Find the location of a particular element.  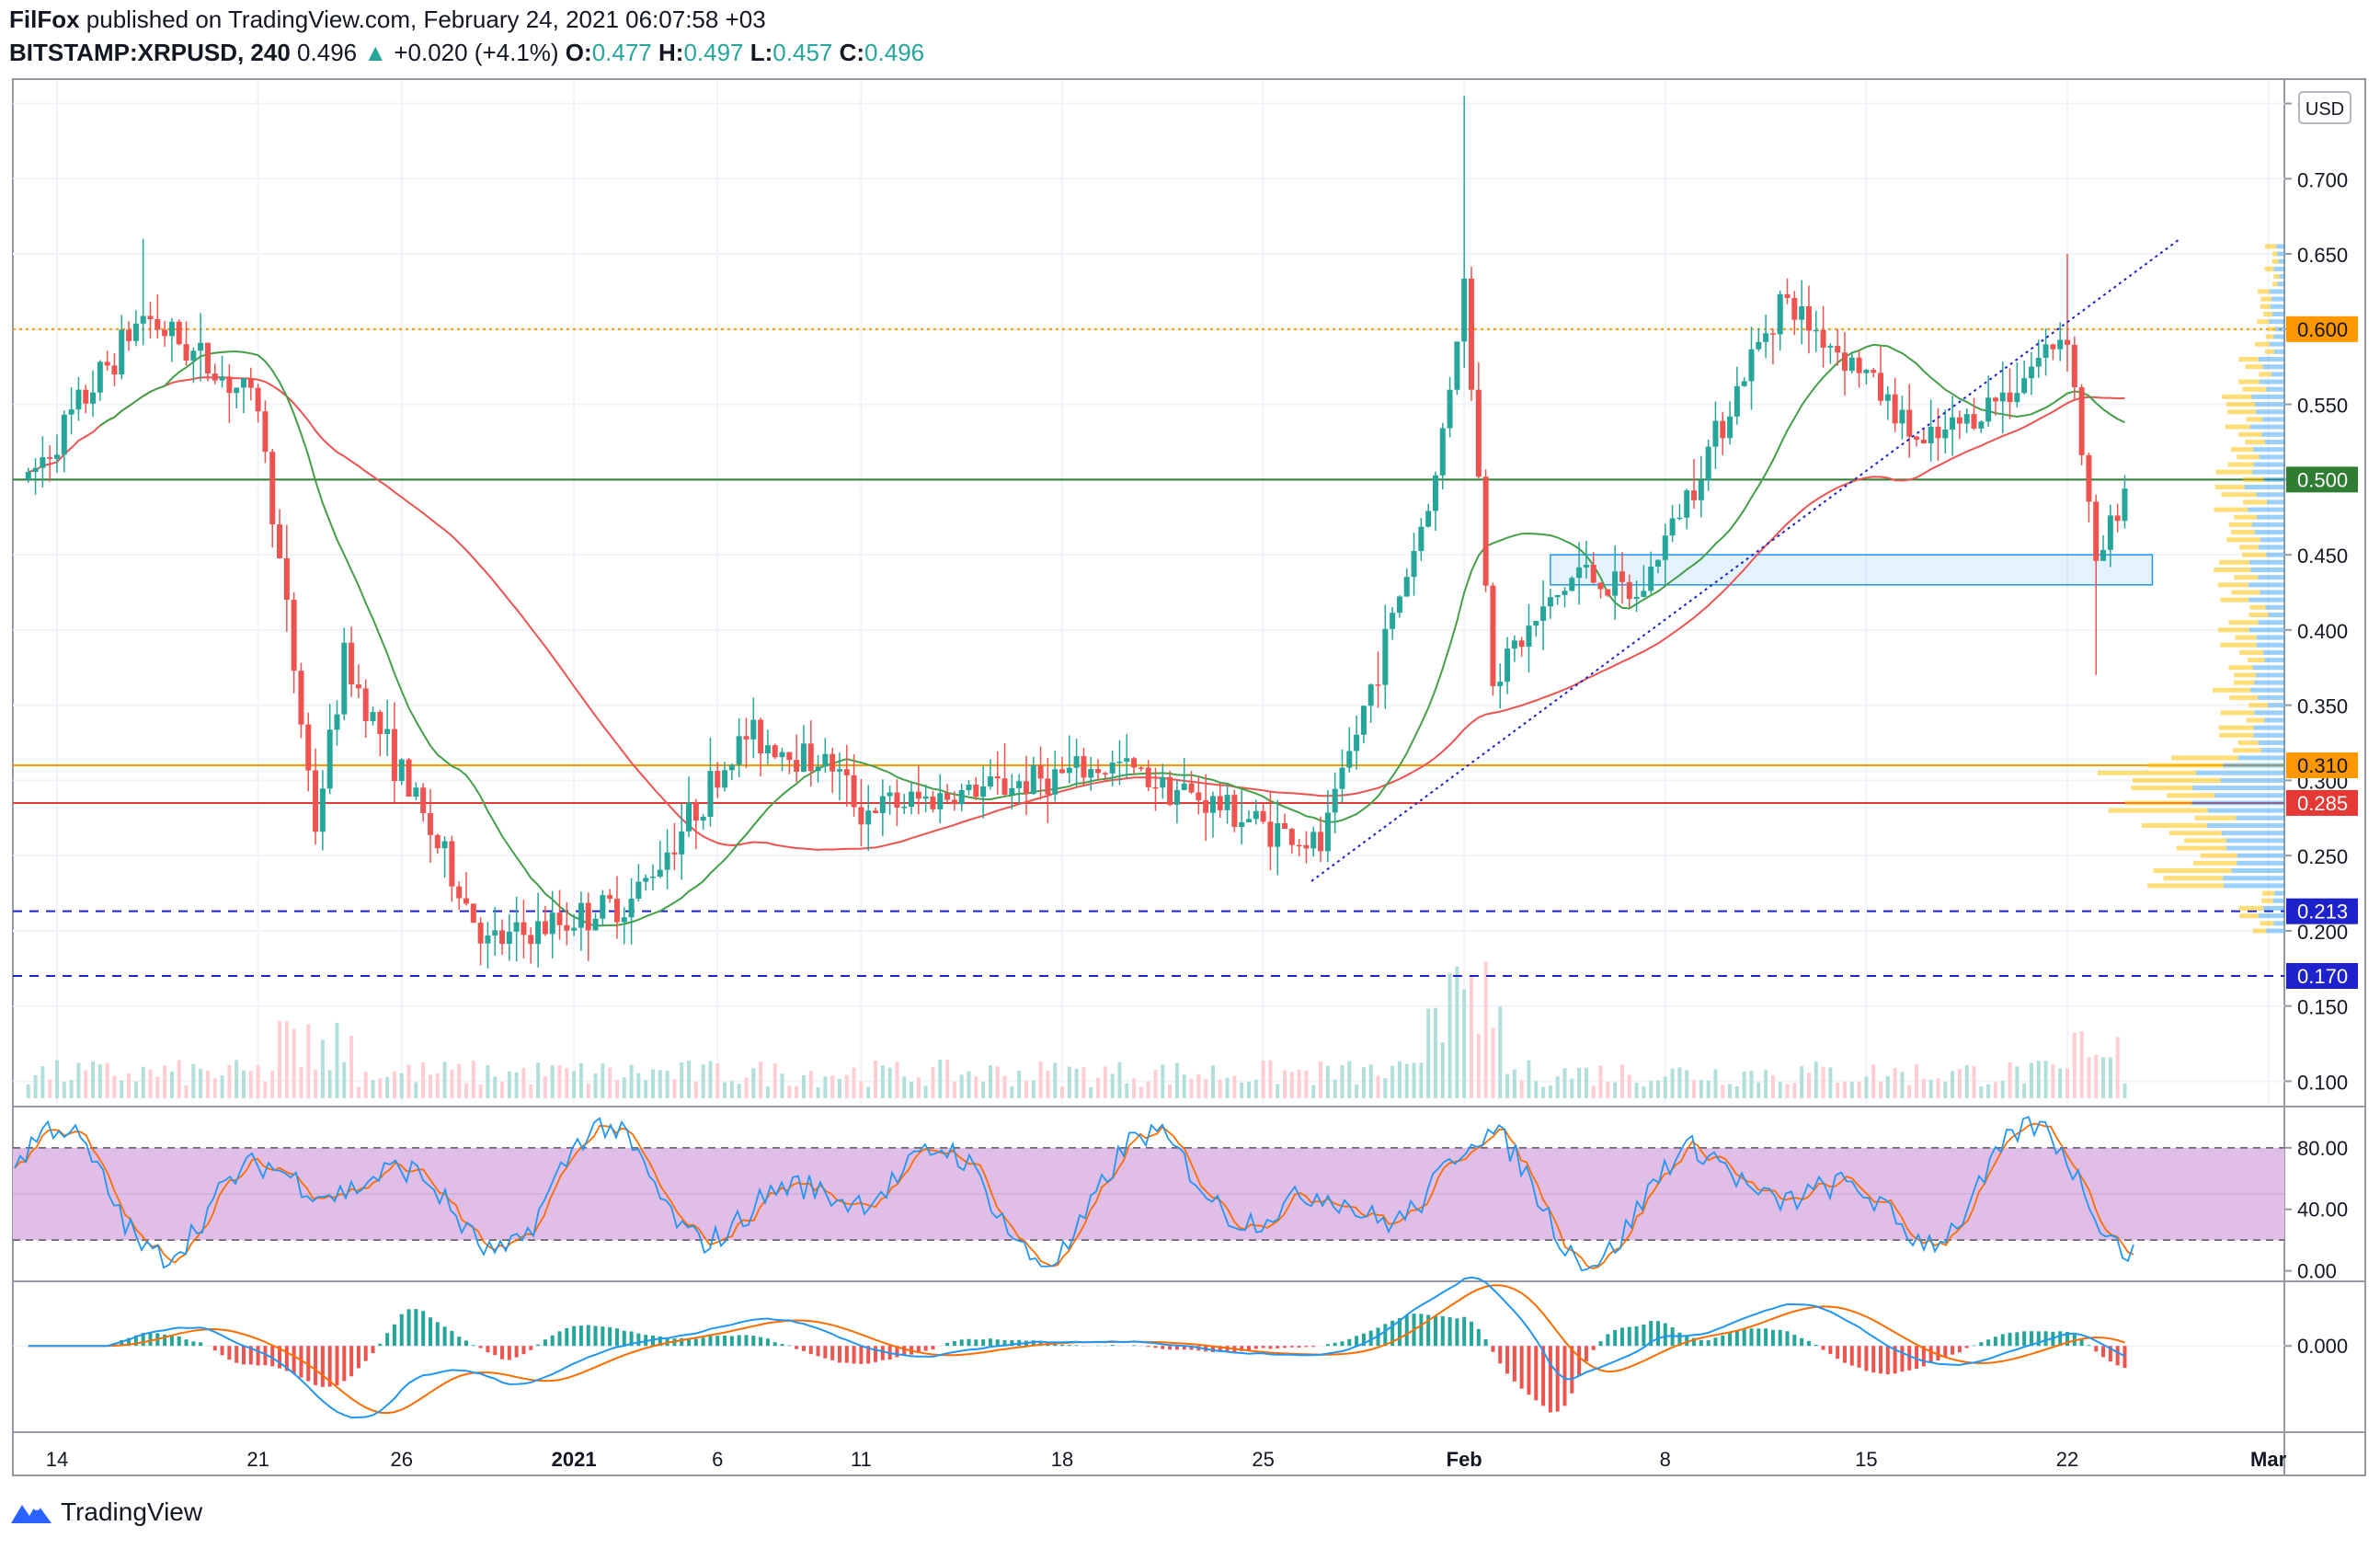

author-name: FilFox is located at coordinates (44, 19).